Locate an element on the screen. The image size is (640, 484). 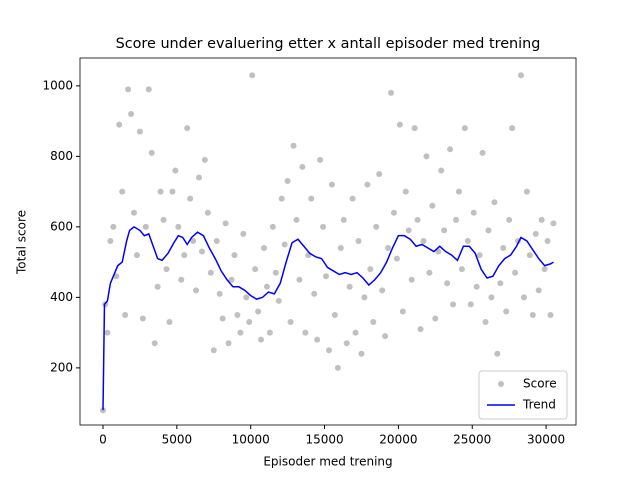
x-tick-label: 15000 is located at coordinates (324, 440).